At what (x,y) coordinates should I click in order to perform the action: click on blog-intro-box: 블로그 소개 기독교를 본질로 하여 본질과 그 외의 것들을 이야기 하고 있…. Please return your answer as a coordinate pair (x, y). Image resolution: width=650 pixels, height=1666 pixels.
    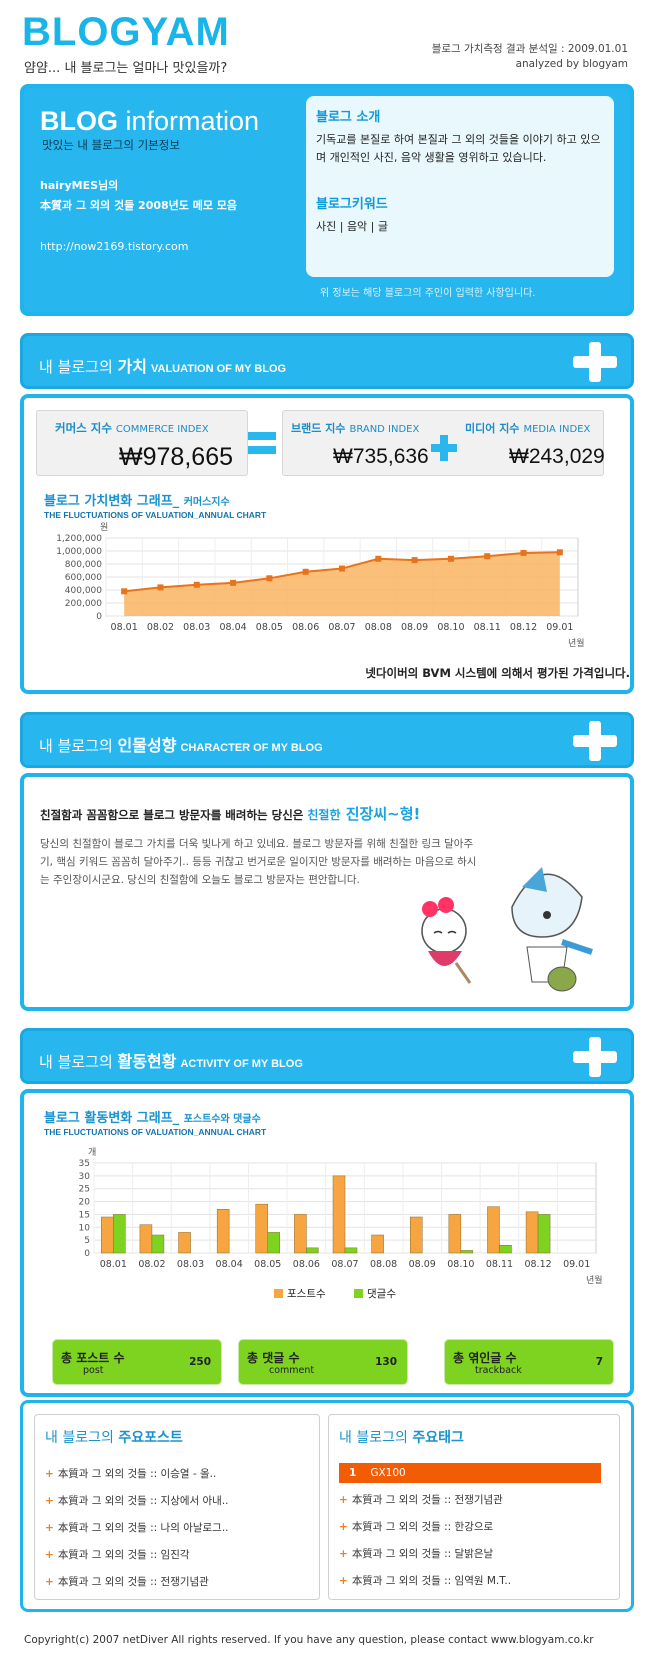
    Looking at the image, I should click on (460, 186).